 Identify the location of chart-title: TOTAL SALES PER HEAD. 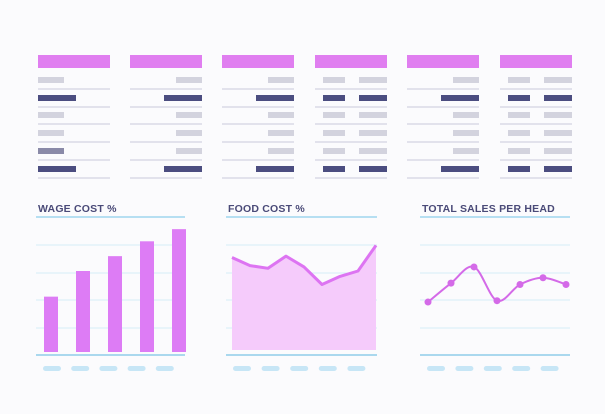
(488, 209).